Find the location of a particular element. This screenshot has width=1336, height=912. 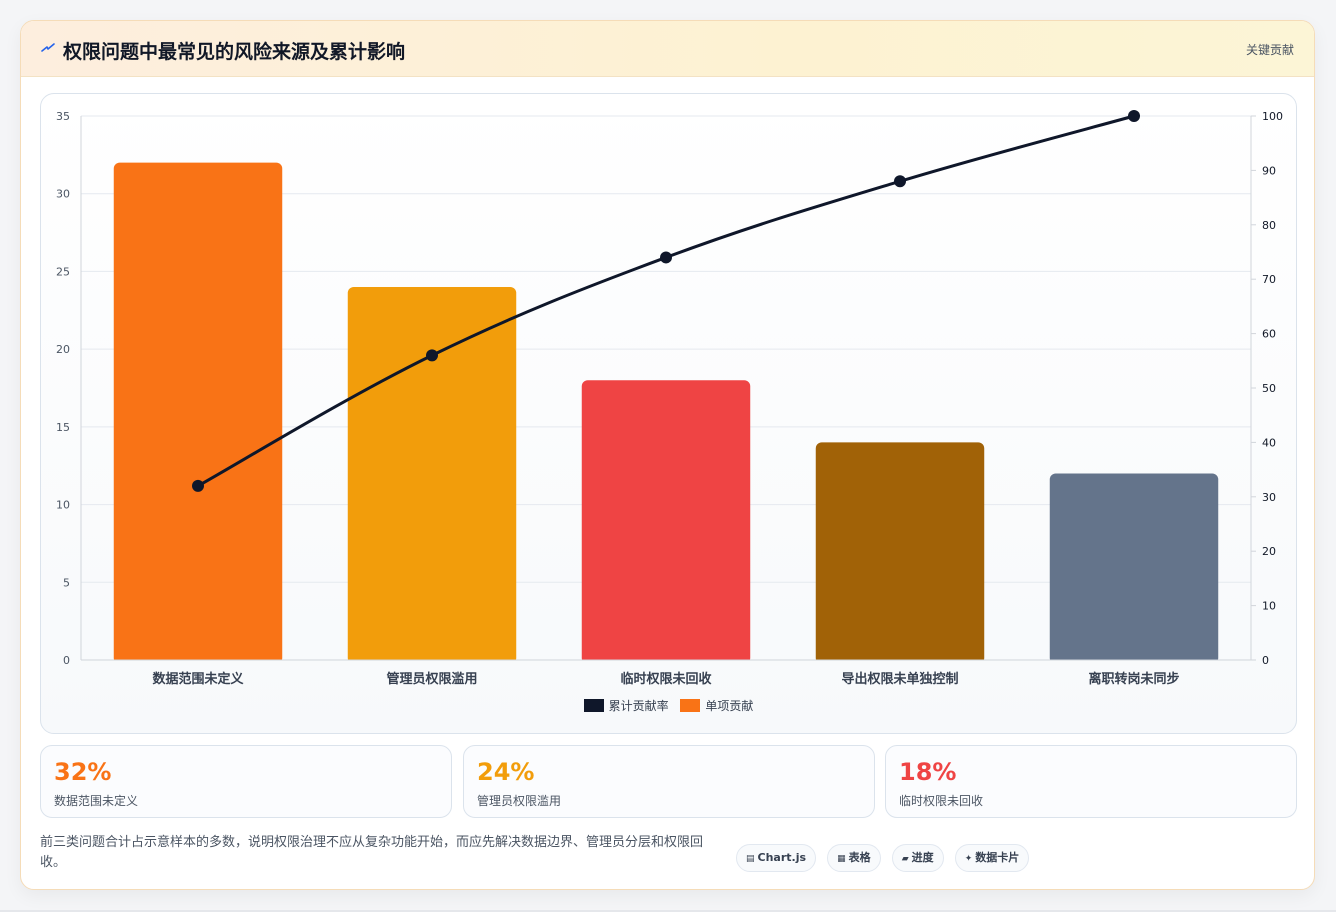

chip-label: Chart.js is located at coordinates (782, 857).